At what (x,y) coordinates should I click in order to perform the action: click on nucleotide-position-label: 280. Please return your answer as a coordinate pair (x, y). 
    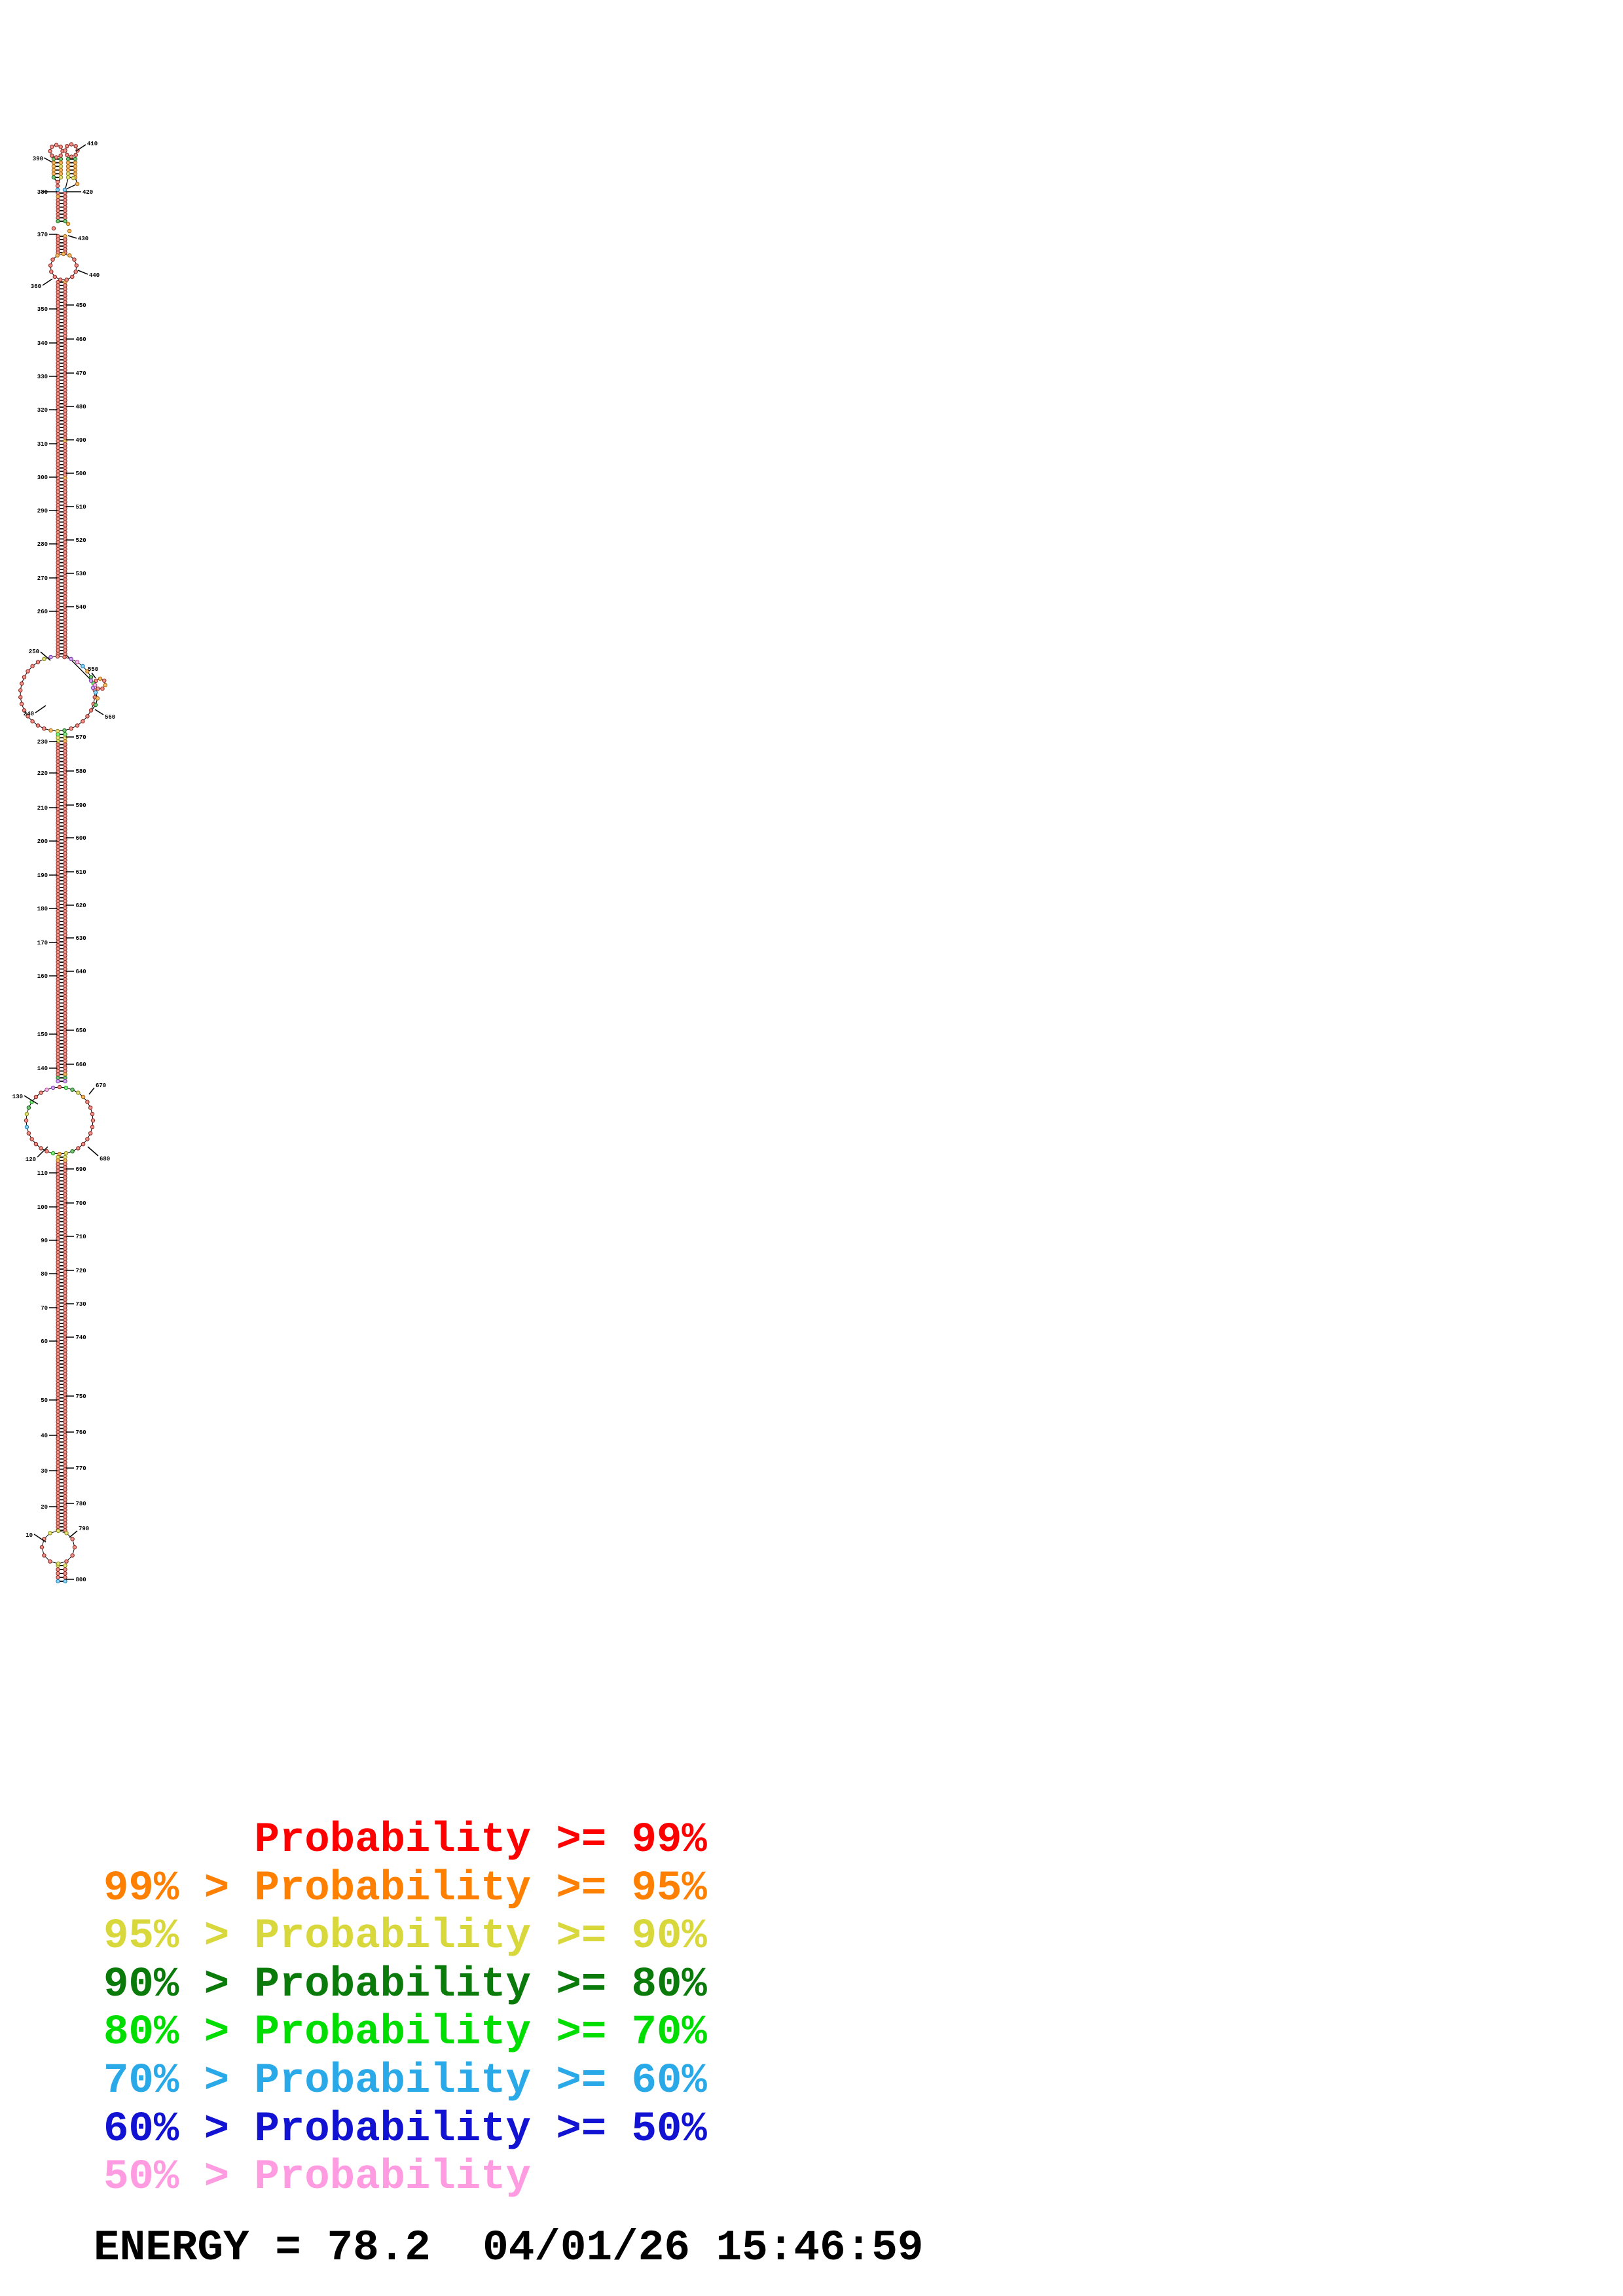
    Looking at the image, I should click on (42, 544).